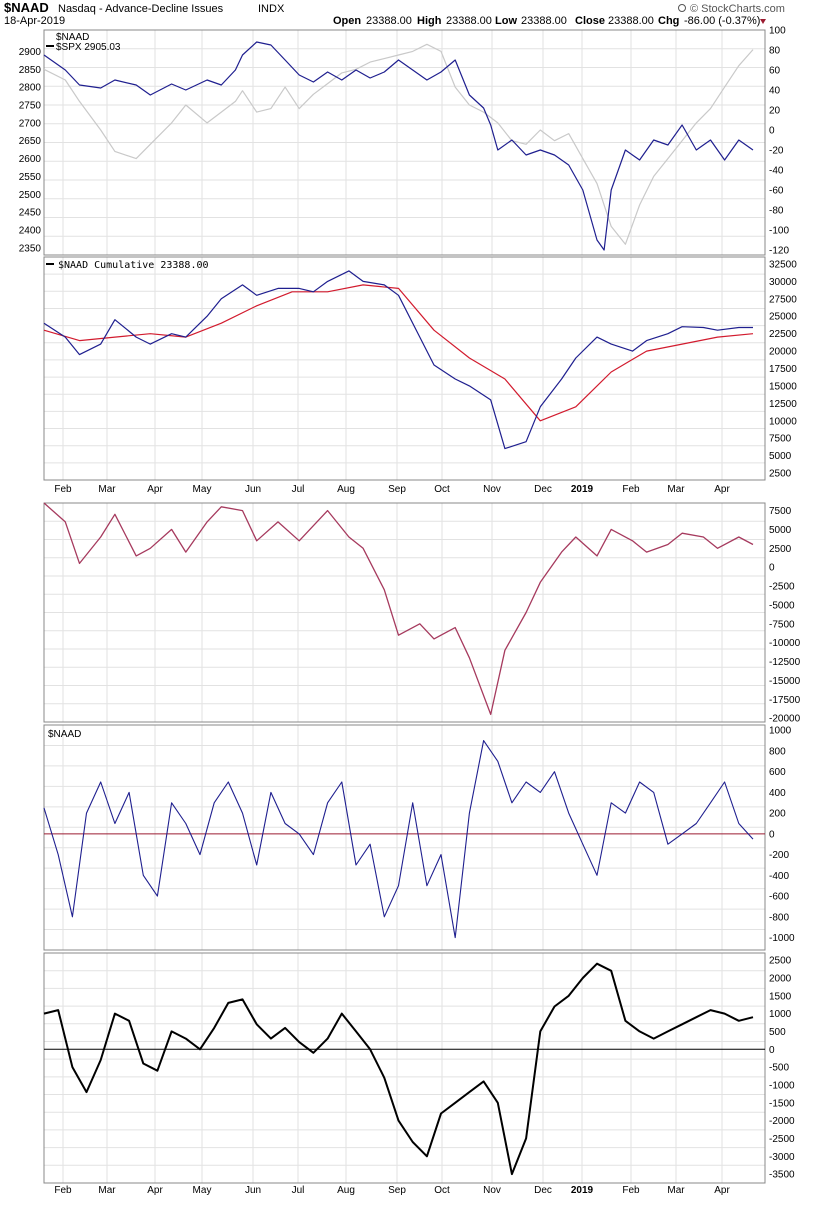 This screenshot has width=820, height=1205. Describe the element at coordinates (785, 662) in the screenshot. I see `y-right-tick-label: -12500` at that location.